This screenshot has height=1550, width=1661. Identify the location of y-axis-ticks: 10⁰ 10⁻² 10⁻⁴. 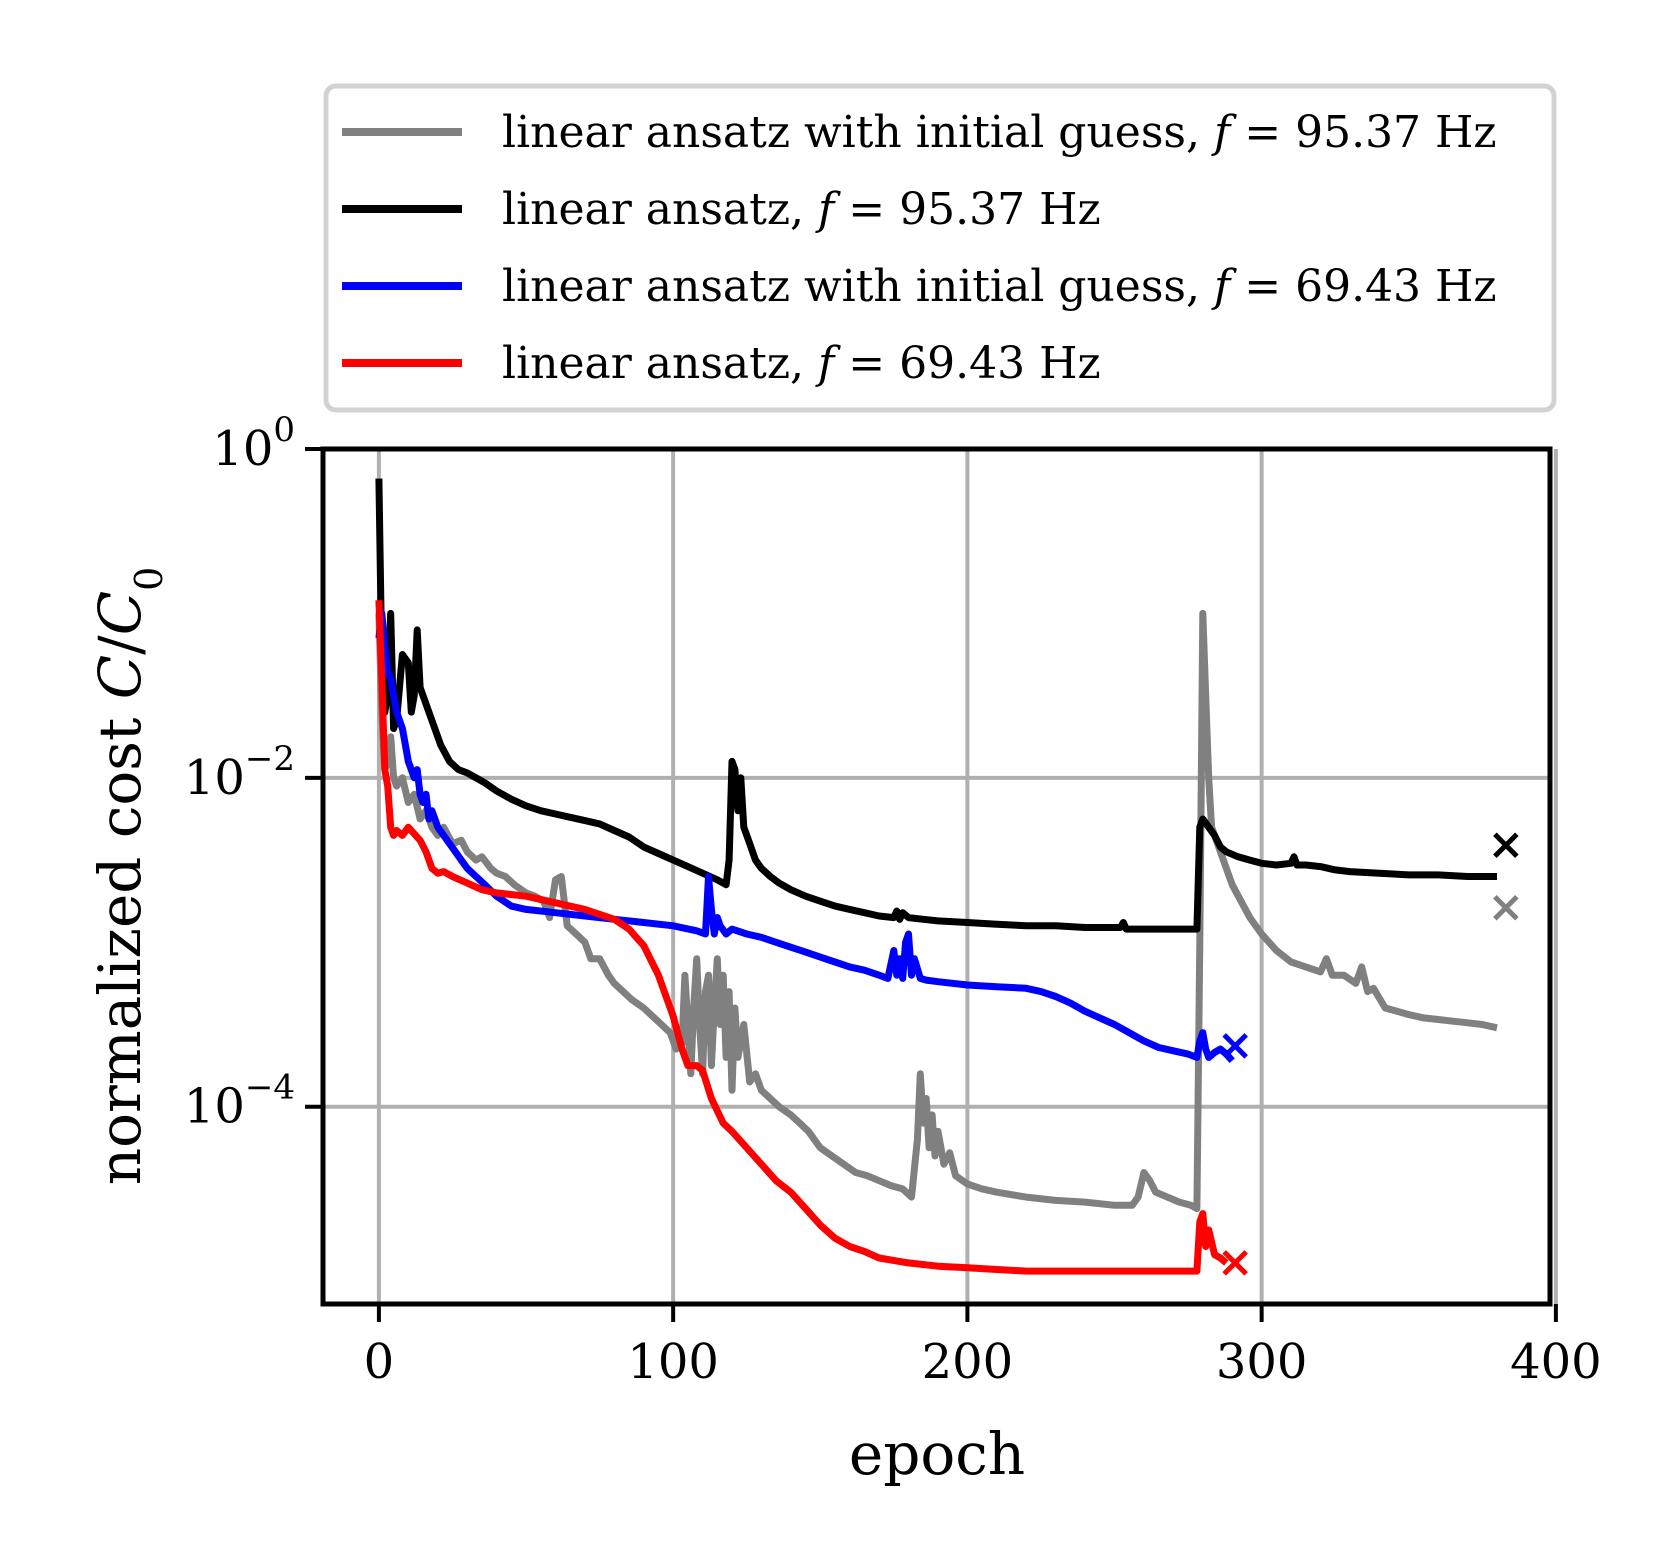
(253, 772).